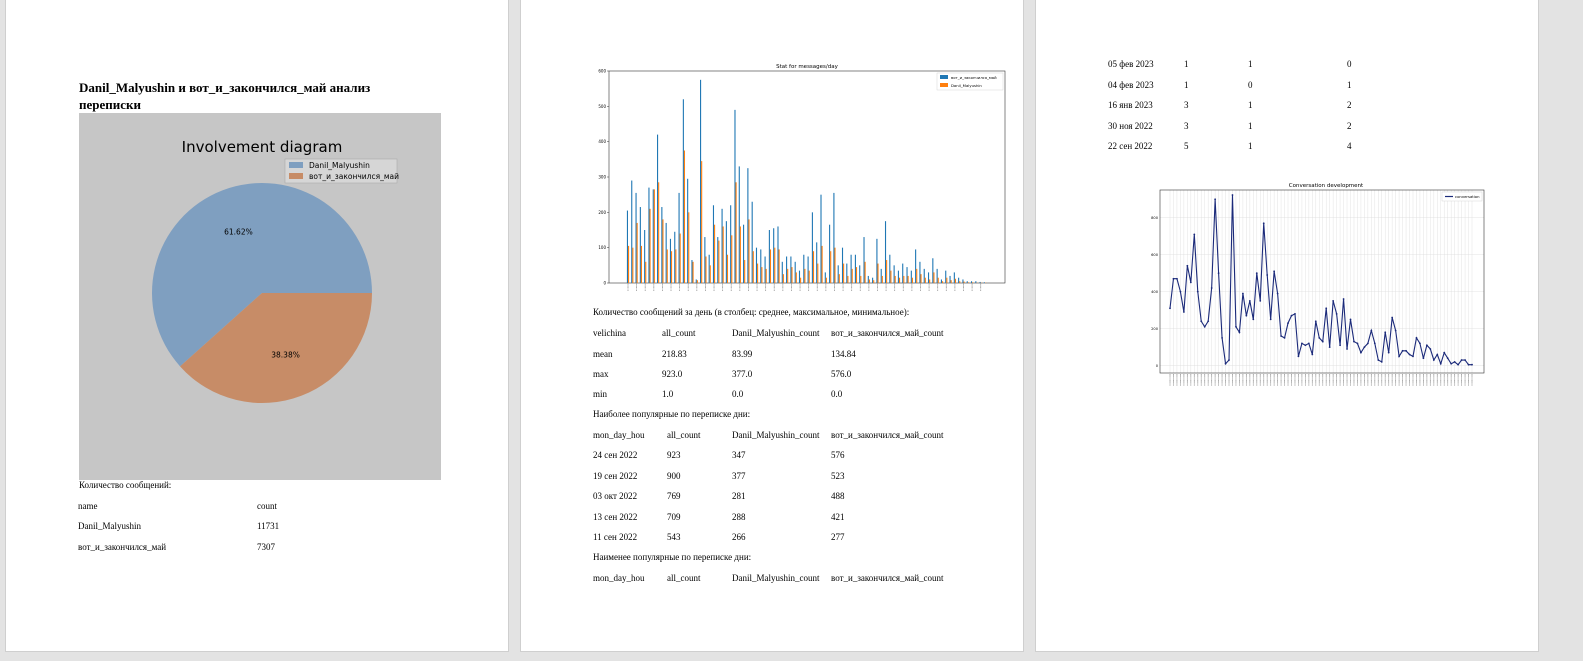 This screenshot has height=661, width=1583. What do you see at coordinates (838, 537) in the screenshot?
I see `table-cell: 277` at bounding box center [838, 537].